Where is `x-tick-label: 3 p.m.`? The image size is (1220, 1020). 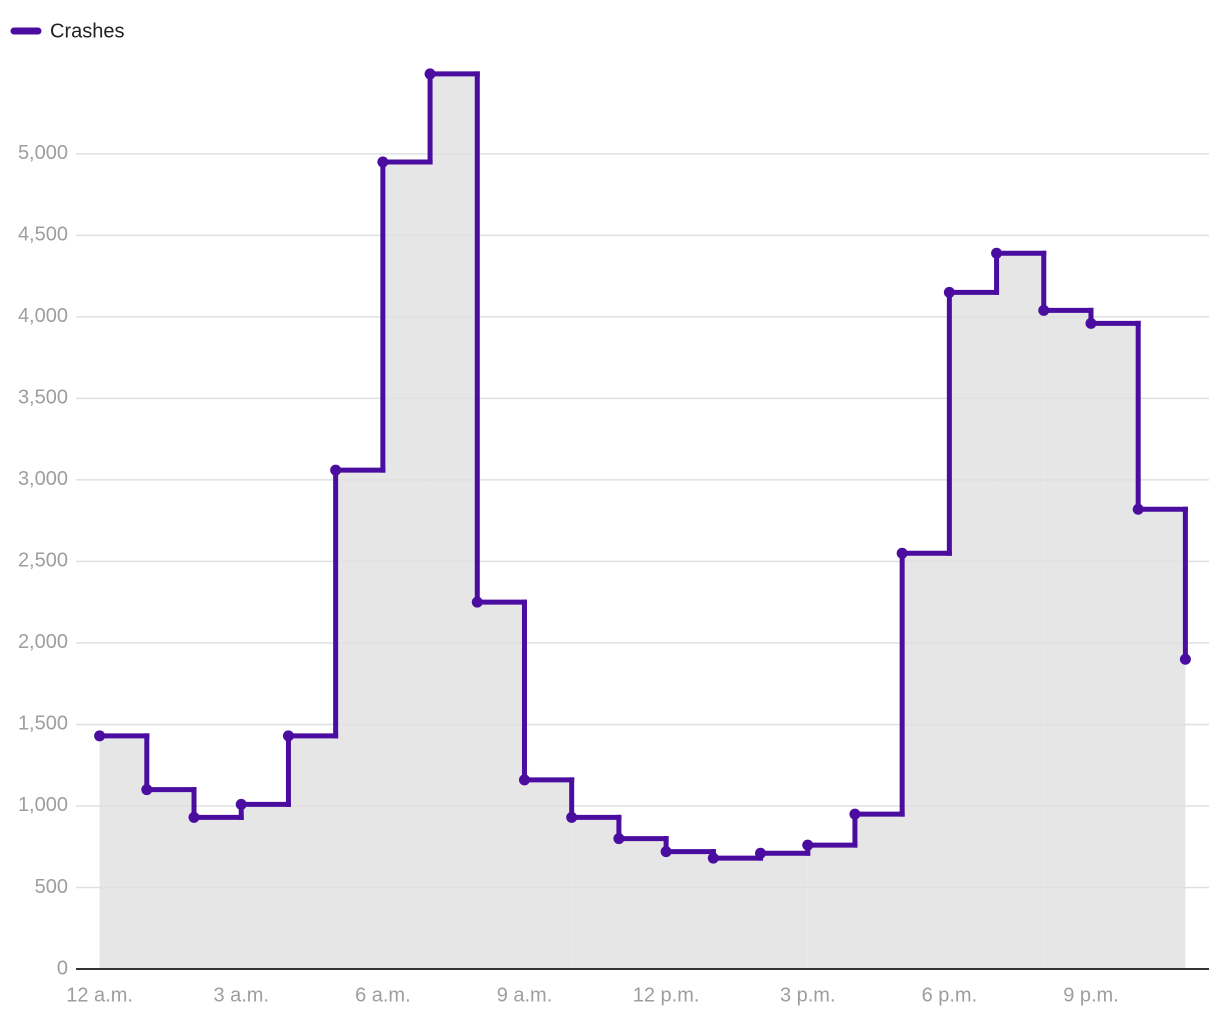 x-tick-label: 3 p.m. is located at coordinates (808, 995).